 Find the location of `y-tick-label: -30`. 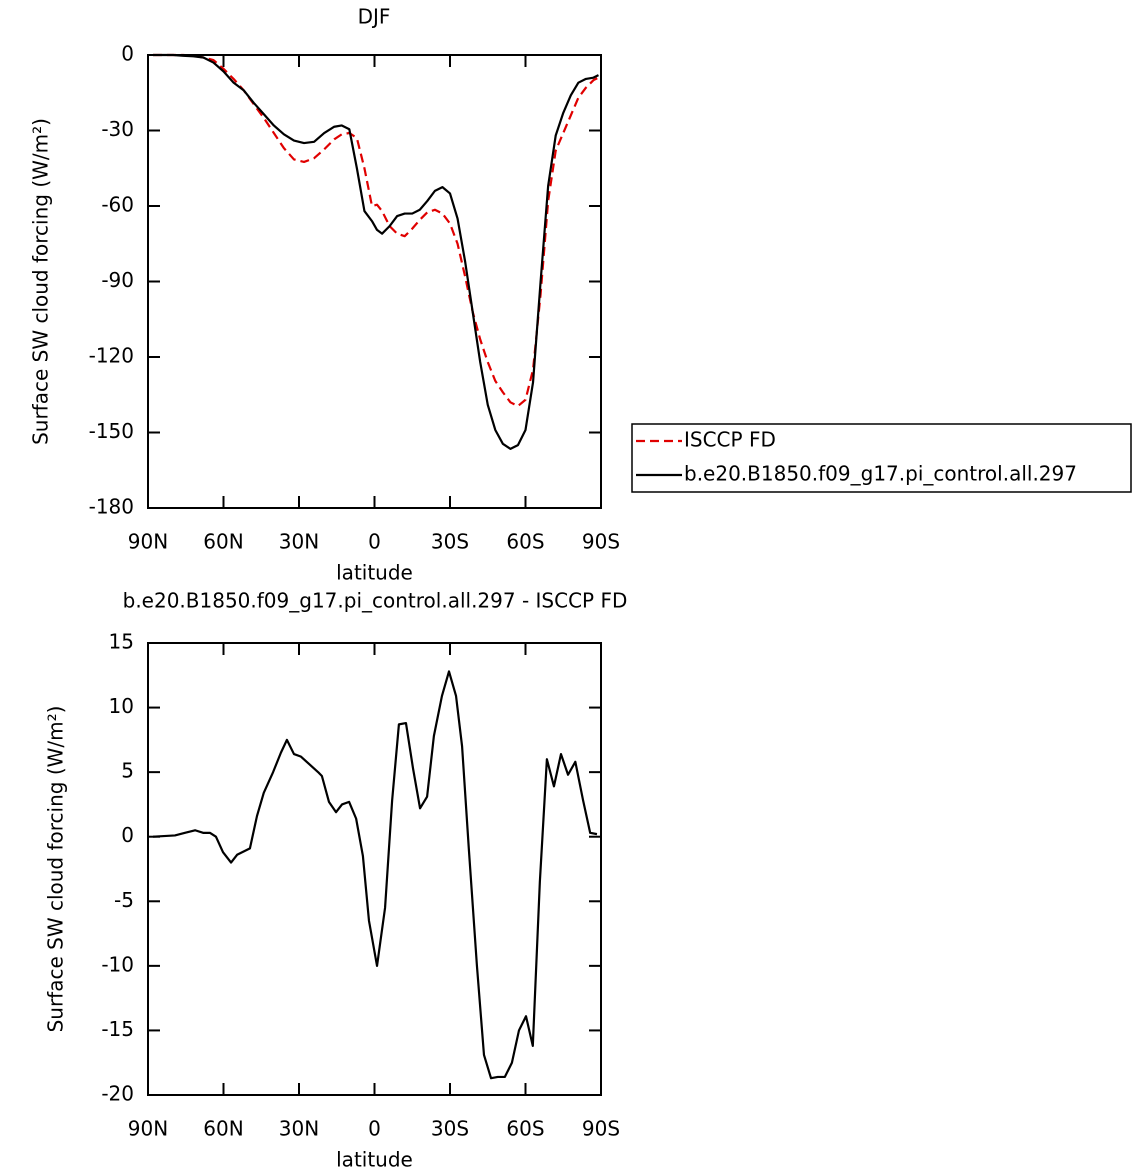

y-tick-label: -30 is located at coordinates (117, 129).